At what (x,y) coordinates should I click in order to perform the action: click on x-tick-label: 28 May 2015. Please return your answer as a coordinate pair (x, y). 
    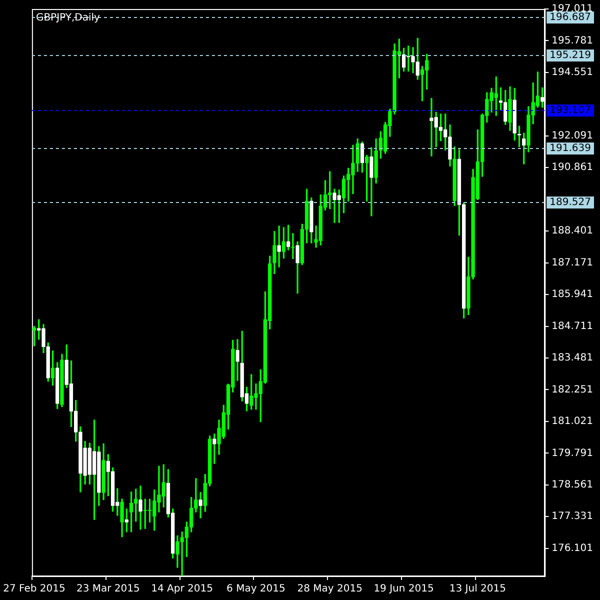
    Looking at the image, I should click on (329, 589).